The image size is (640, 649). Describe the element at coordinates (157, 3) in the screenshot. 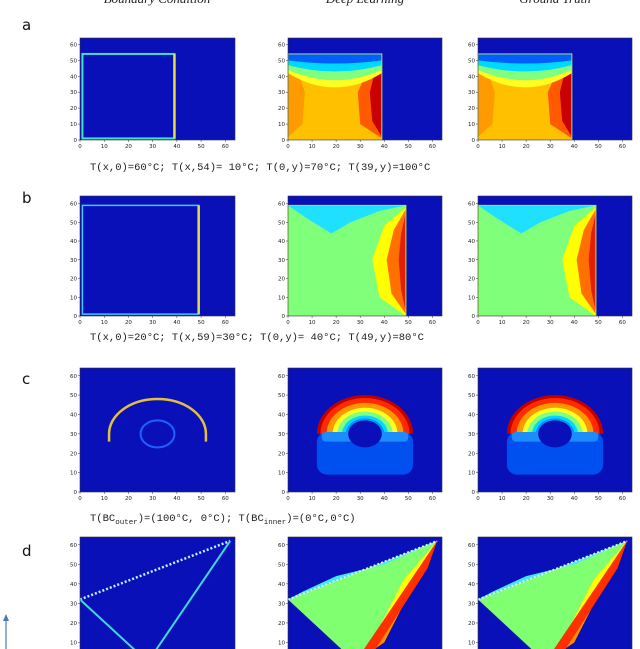

I see `column-header: Boundary Condition` at that location.